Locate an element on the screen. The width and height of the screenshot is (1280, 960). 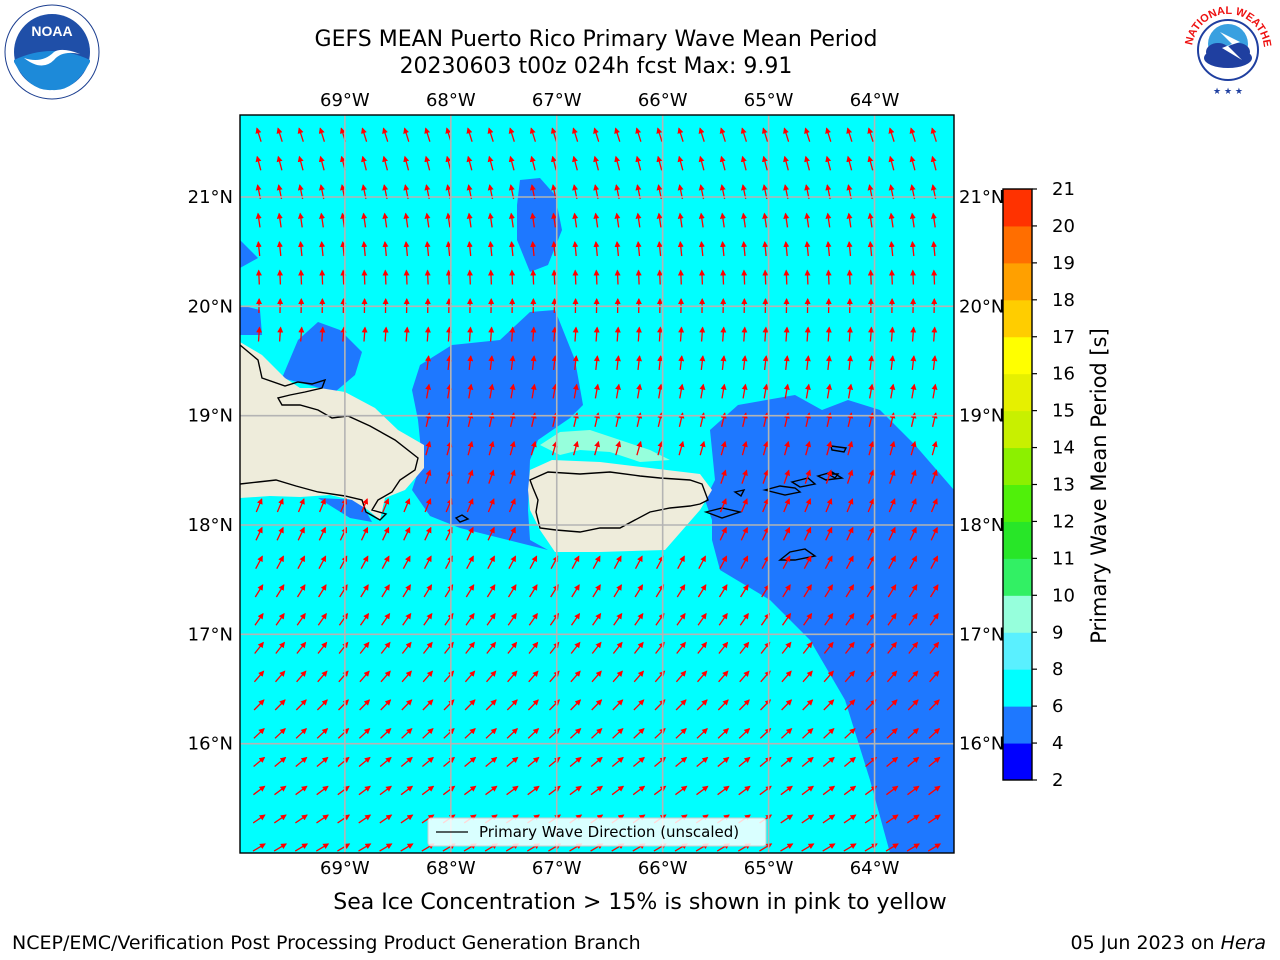
lat-tick-label: 16°N is located at coordinates (210, 744).